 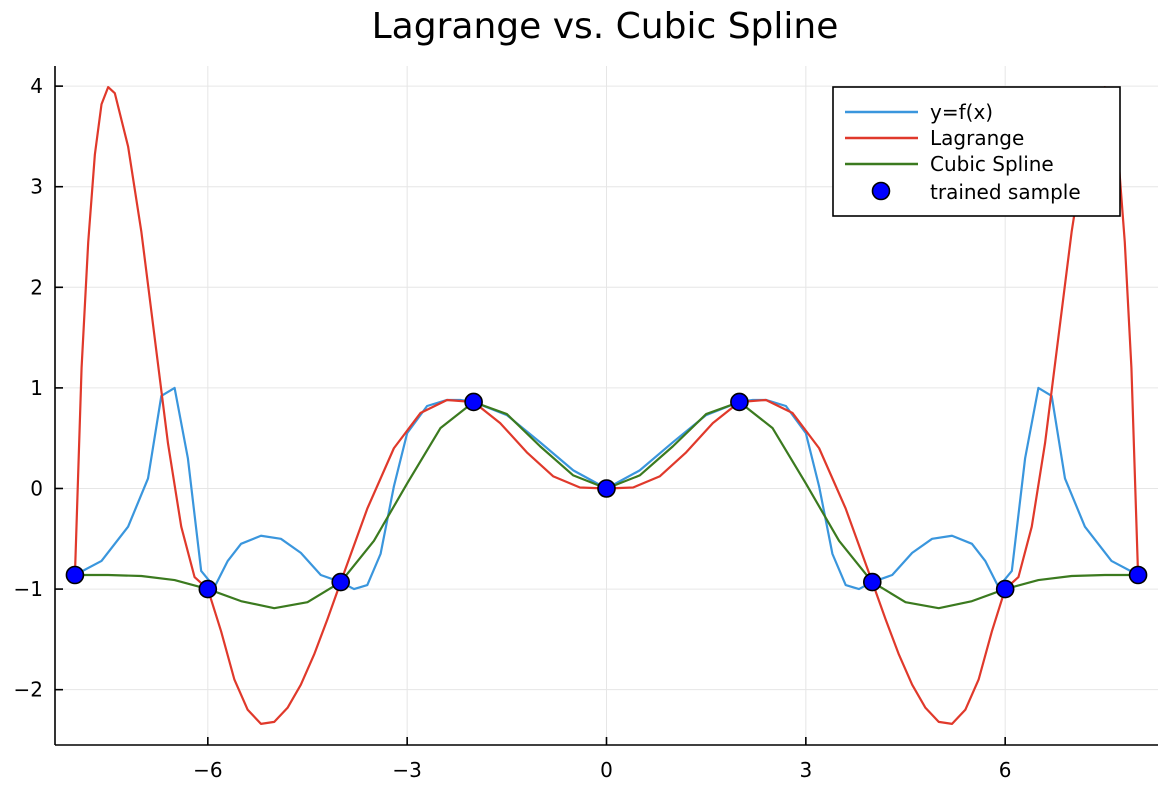 I want to click on x-tick-label: 0, so click(x=606, y=770).